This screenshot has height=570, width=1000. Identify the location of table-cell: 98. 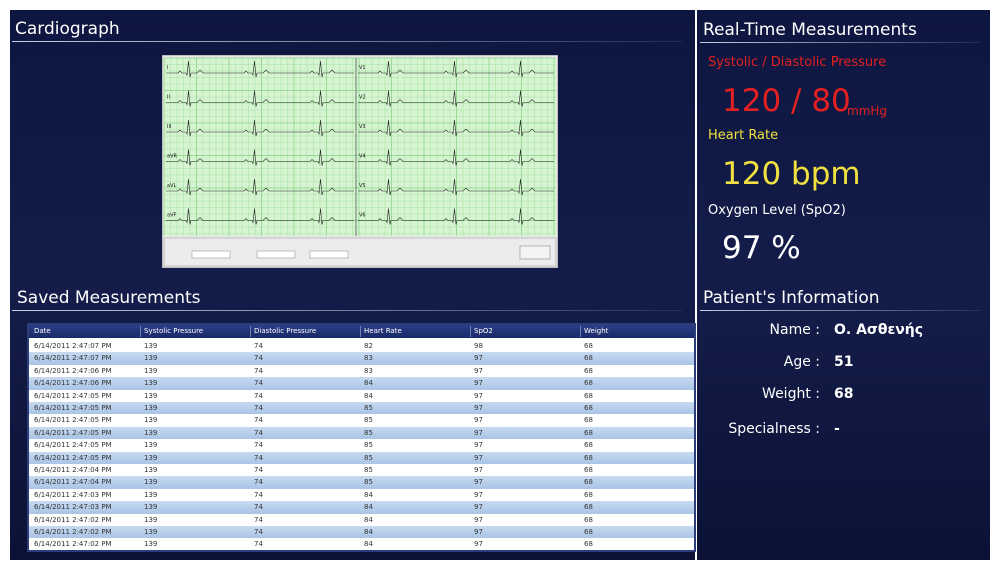
(478, 346).